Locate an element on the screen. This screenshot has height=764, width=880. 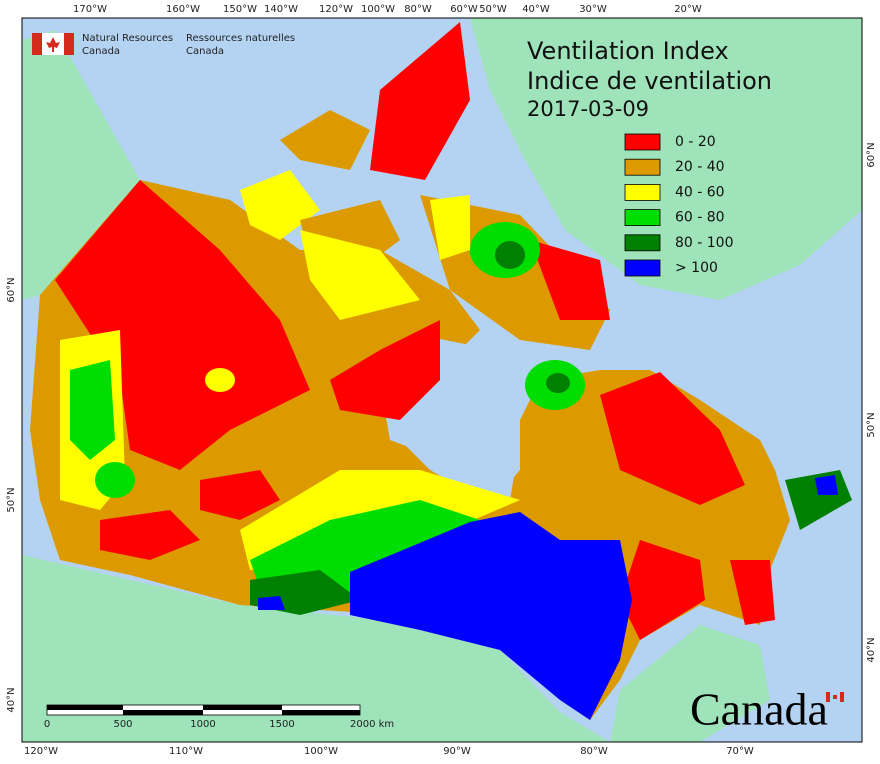
longitude-label: 90°W is located at coordinates (457, 751).